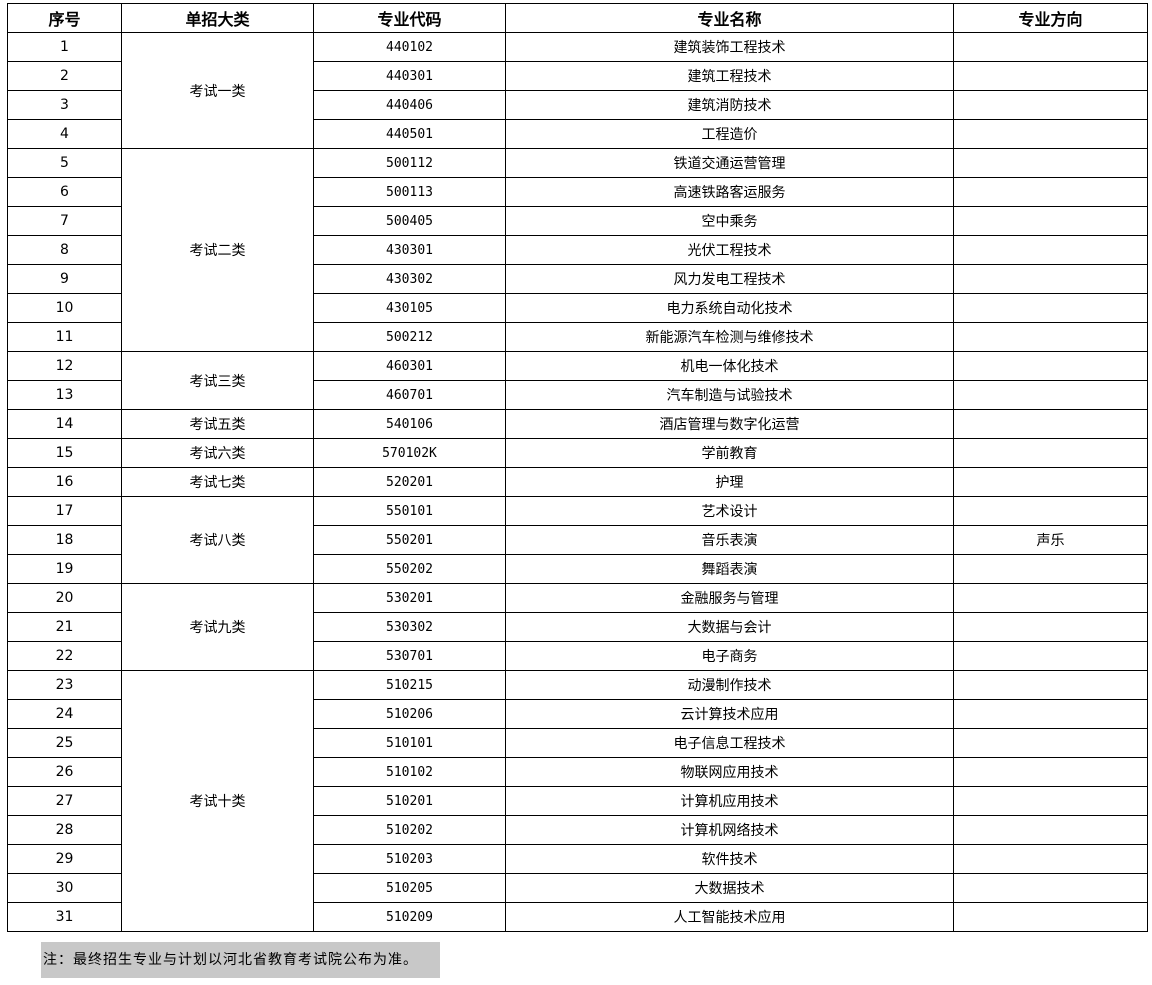 The width and height of the screenshot is (1152, 985). Describe the element at coordinates (64, 714) in the screenshot. I see `row-number: 24` at that location.